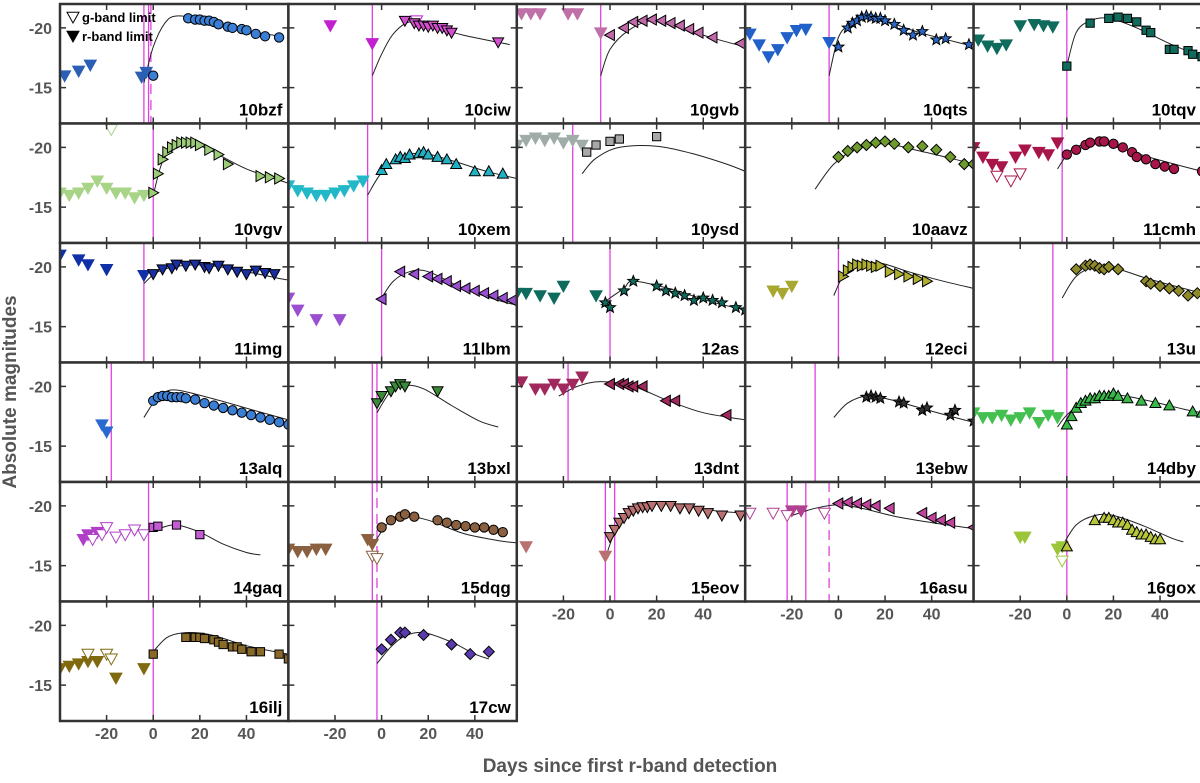 The height and width of the screenshot is (783, 1200). Describe the element at coordinates (657, 615) in the screenshot. I see `x-tick-label: 20` at that location.